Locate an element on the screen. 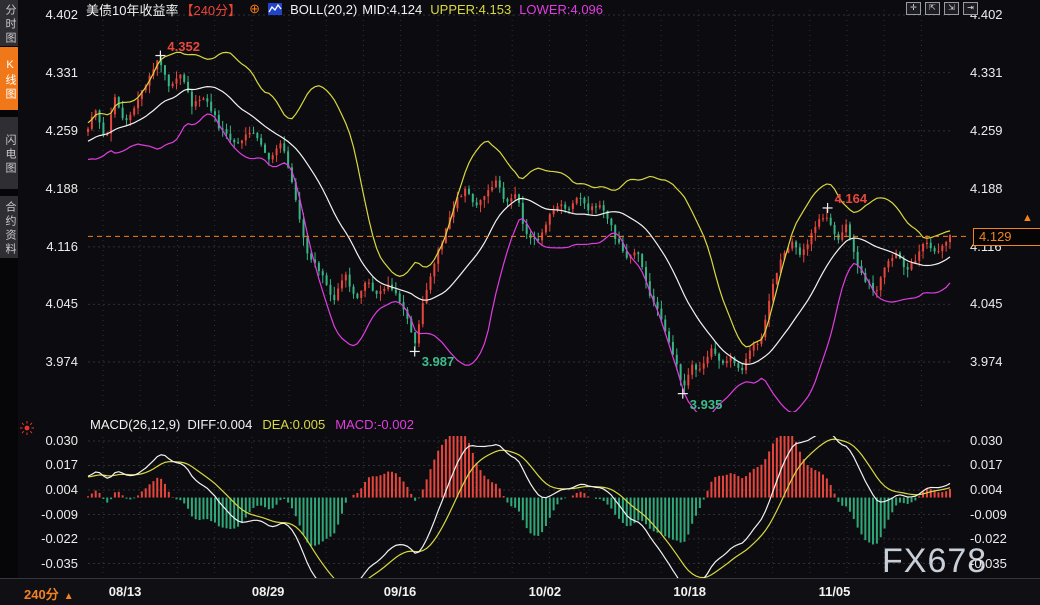 The image size is (1040, 605). macd-hist-value: MACD:-0.002 is located at coordinates (374, 424).